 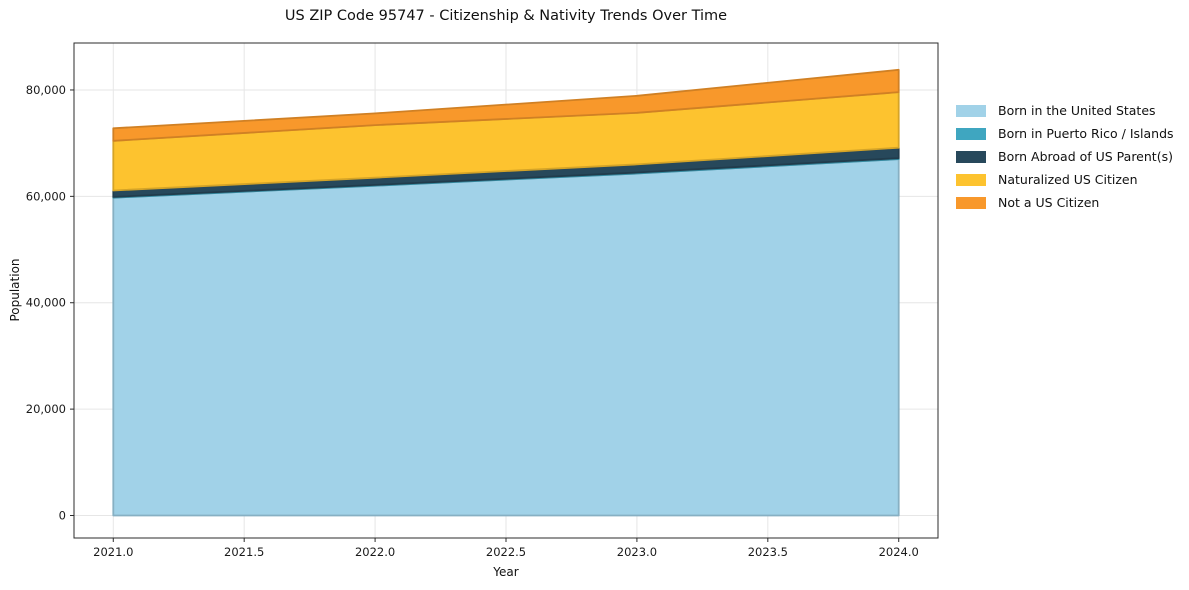 I want to click on legend-label: Born Abroad of US Parent(s), so click(x=1085, y=156).